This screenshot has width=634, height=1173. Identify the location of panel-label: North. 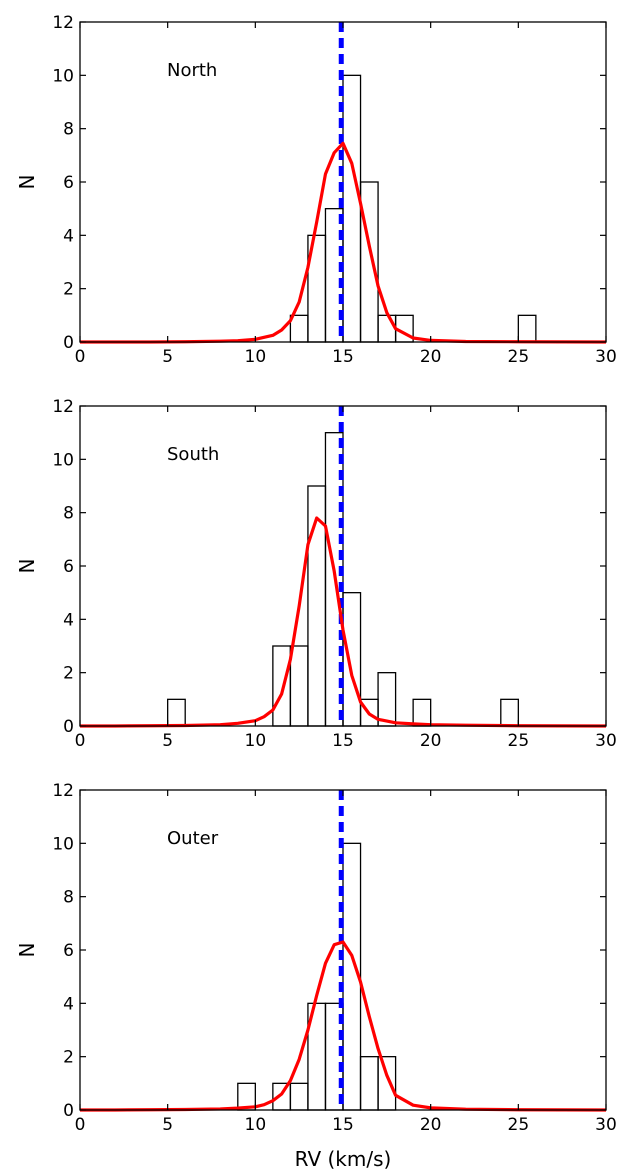
(192, 70).